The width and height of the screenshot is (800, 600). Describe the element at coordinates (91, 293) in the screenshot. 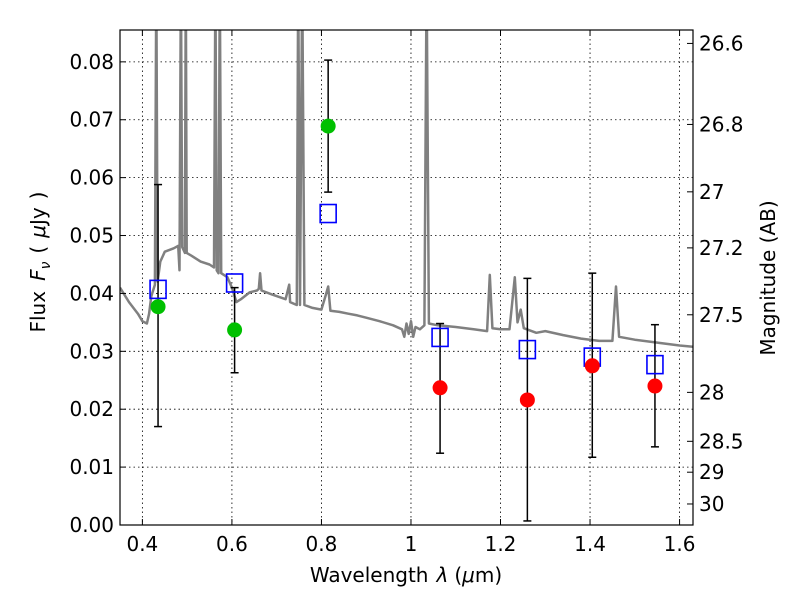

I see `y-tick-label: 0.04` at that location.